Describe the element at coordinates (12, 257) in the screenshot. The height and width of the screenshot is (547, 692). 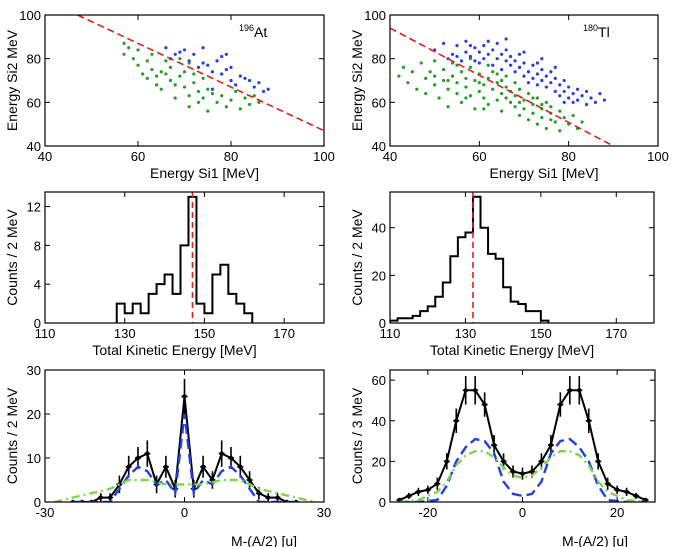
I see `y-axis-label: Counts / 2 MeV` at that location.